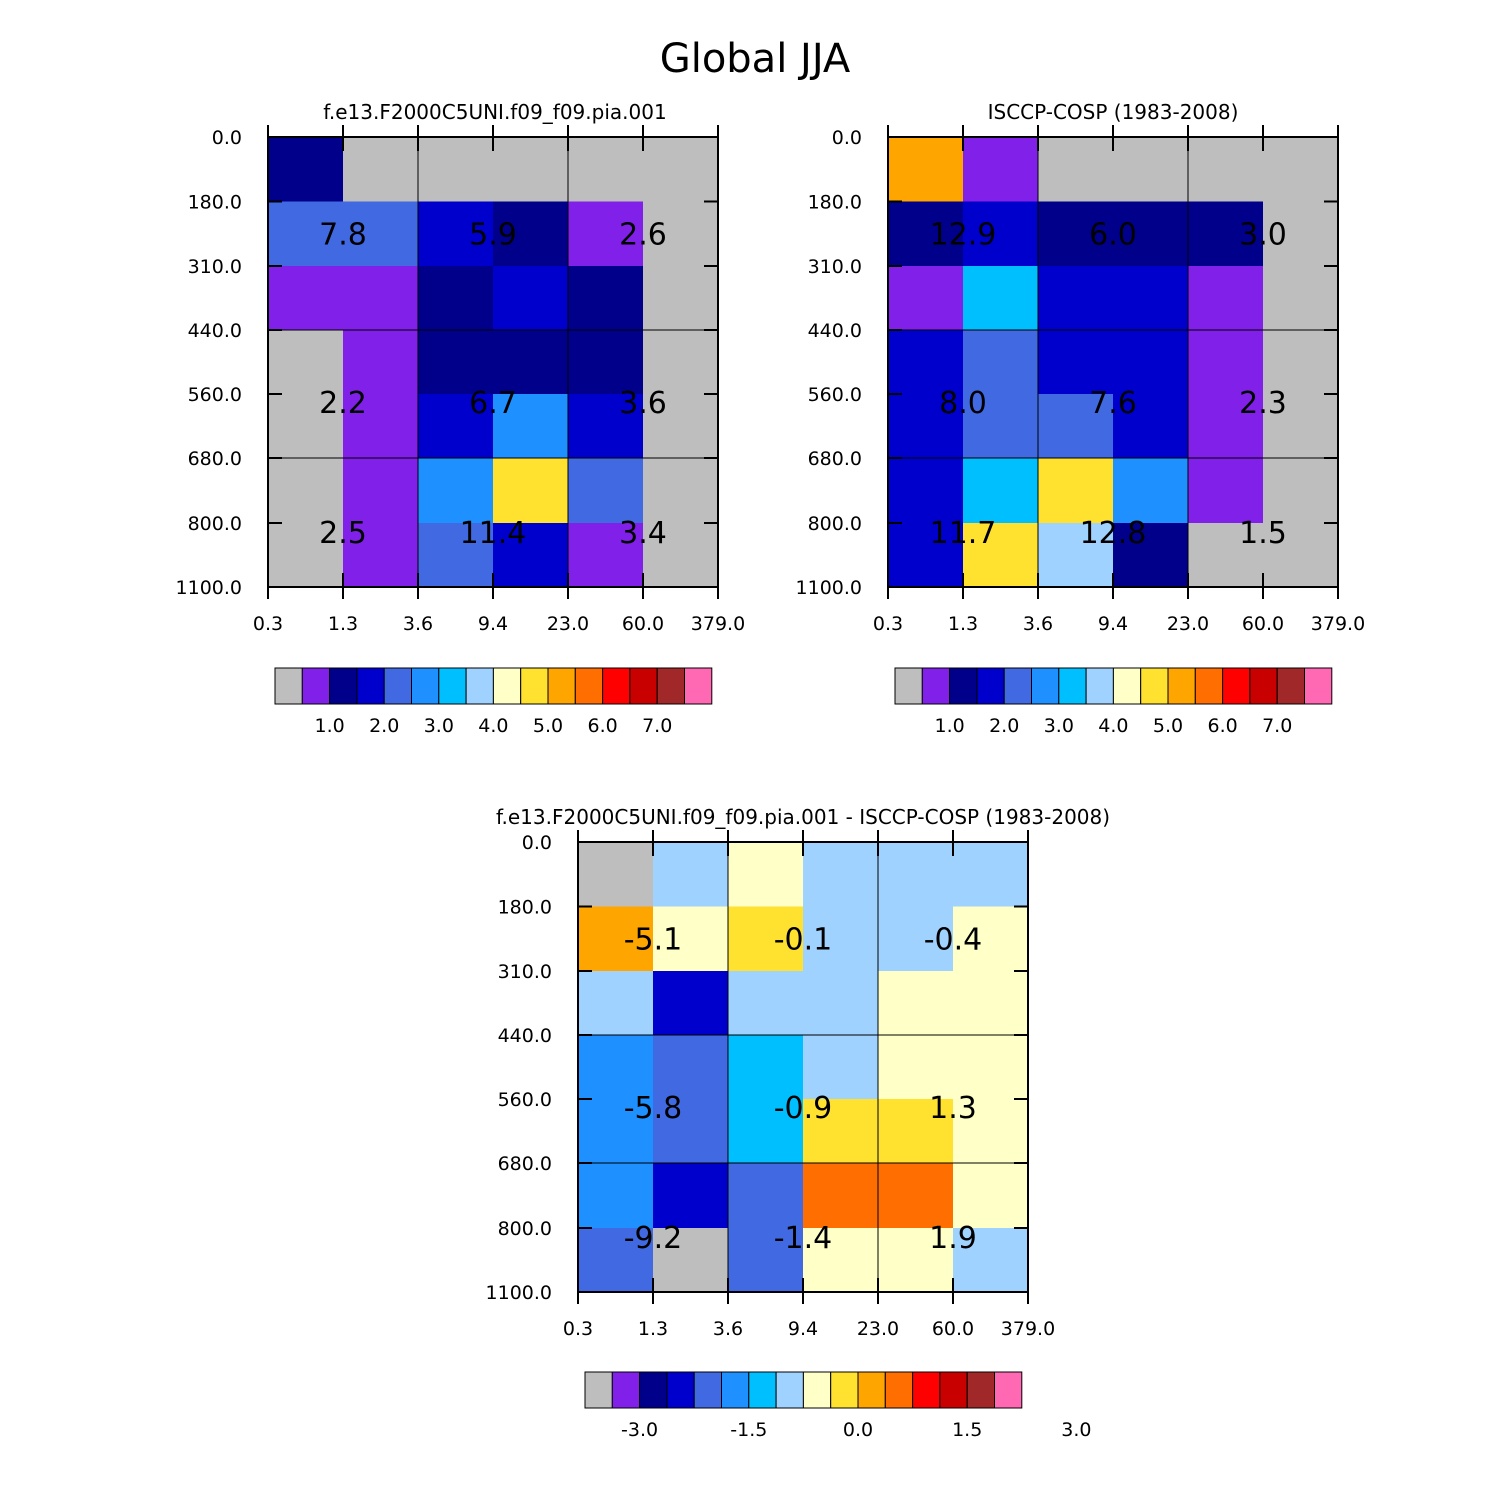  Describe the element at coordinates (835, 267) in the screenshot. I see `y-tick-label: 310.0` at that location.